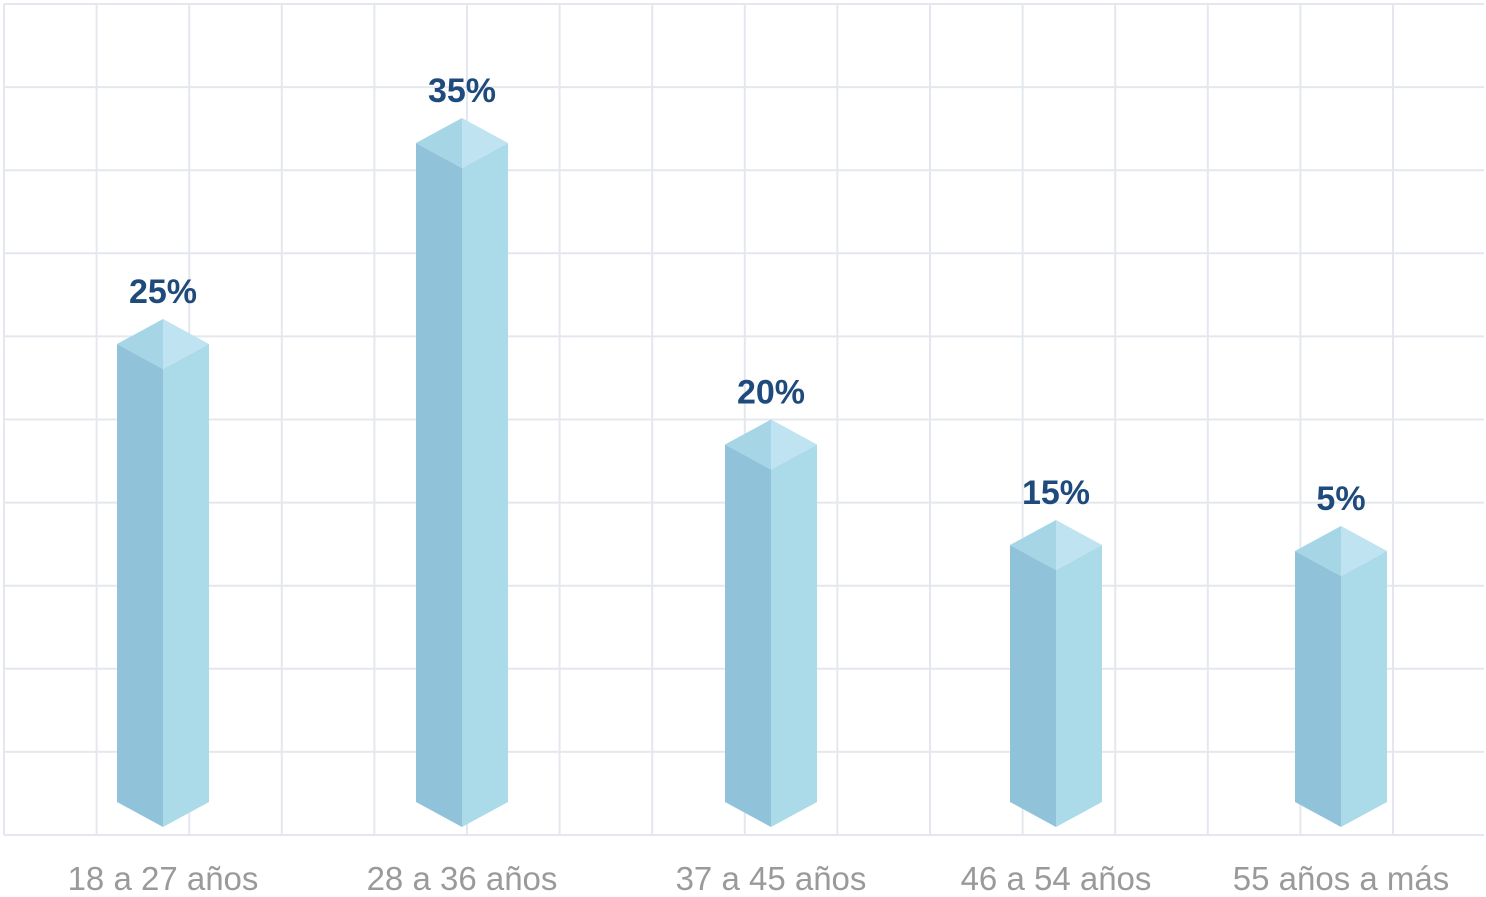 The width and height of the screenshot is (1486, 897). Describe the element at coordinates (462, 878) in the screenshot. I see `category-label: 28 a 36 años` at that location.